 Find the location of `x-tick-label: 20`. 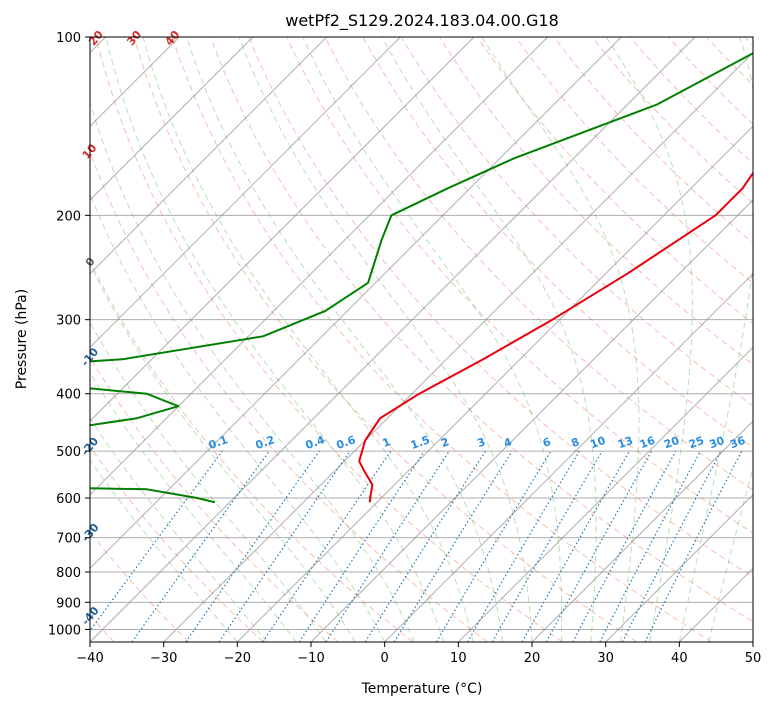

x-tick-label: 20 is located at coordinates (532, 658).